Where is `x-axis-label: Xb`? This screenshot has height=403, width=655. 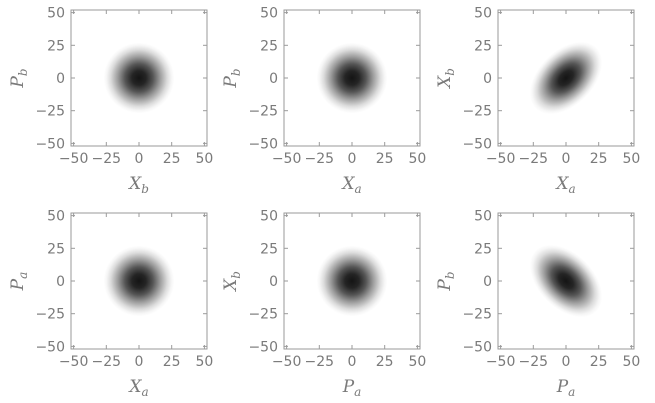 x-axis-label: Xb is located at coordinates (138, 185).